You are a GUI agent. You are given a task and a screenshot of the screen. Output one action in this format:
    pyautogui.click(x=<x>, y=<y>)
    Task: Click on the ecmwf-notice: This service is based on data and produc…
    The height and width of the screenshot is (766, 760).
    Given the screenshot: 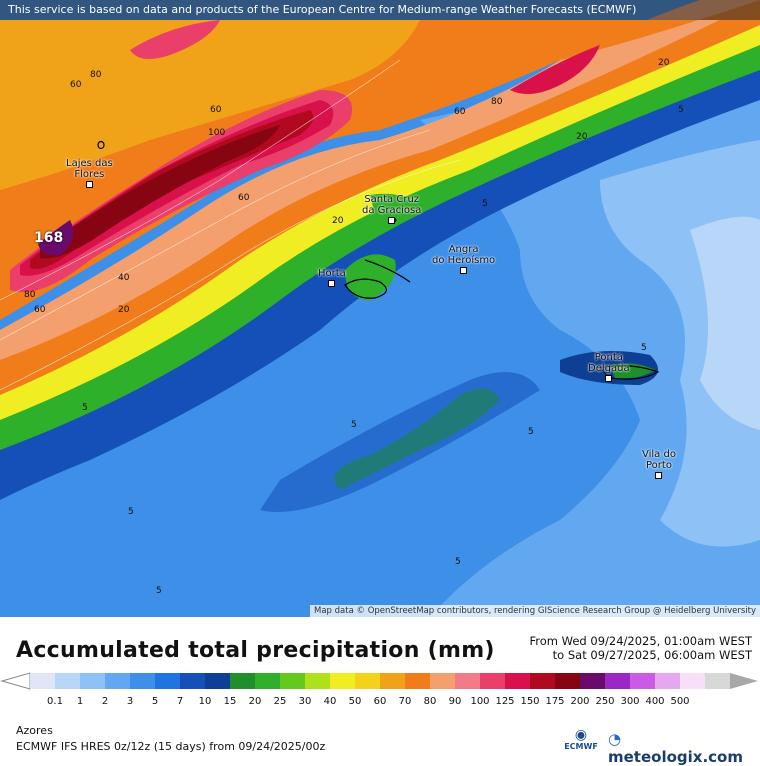 What is the action you would take?
    pyautogui.click(x=380, y=10)
    